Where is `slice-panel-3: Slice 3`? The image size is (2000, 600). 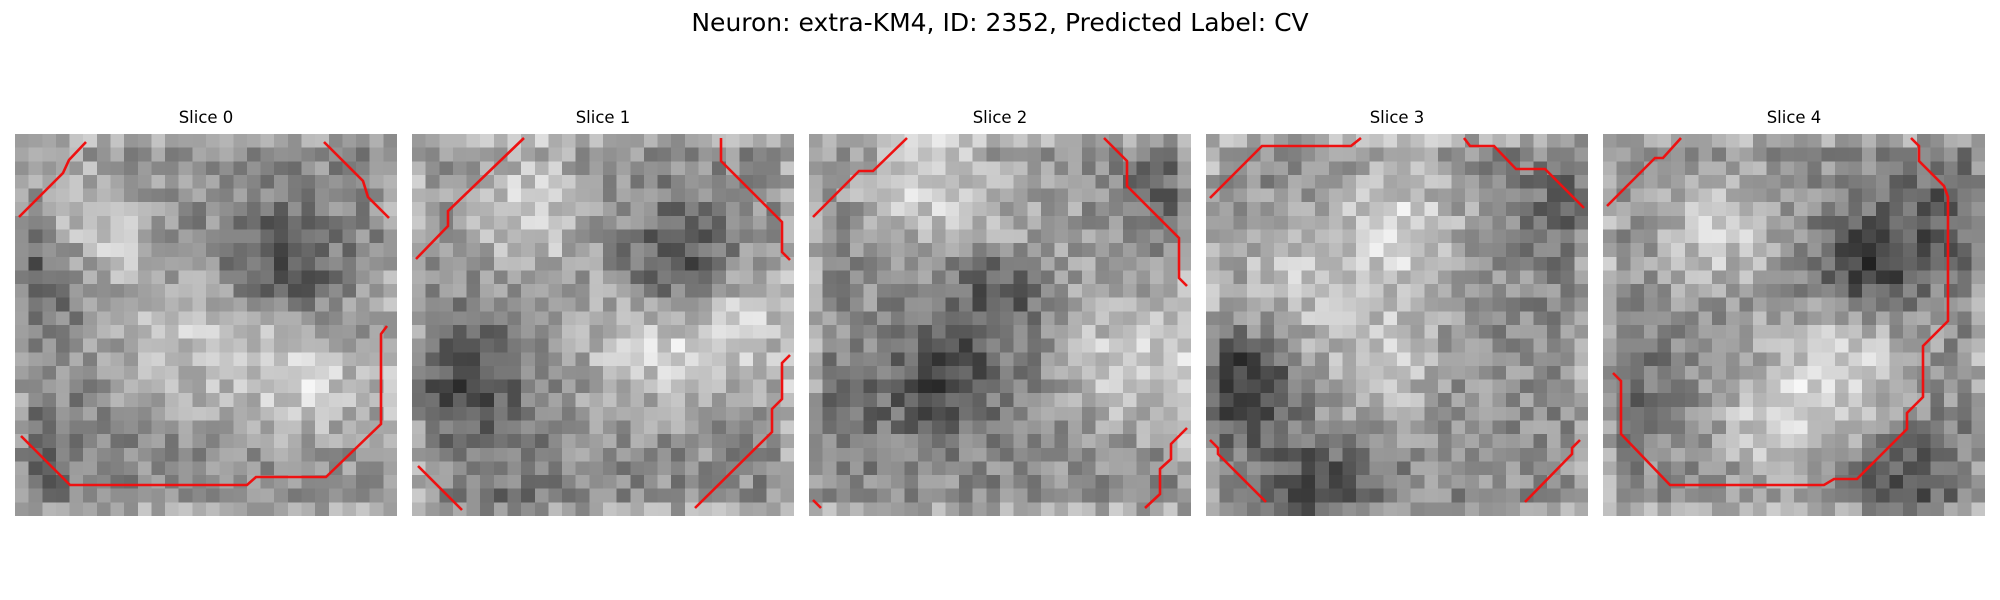
slice-panel-3: Slice 3 is located at coordinates (1397, 312).